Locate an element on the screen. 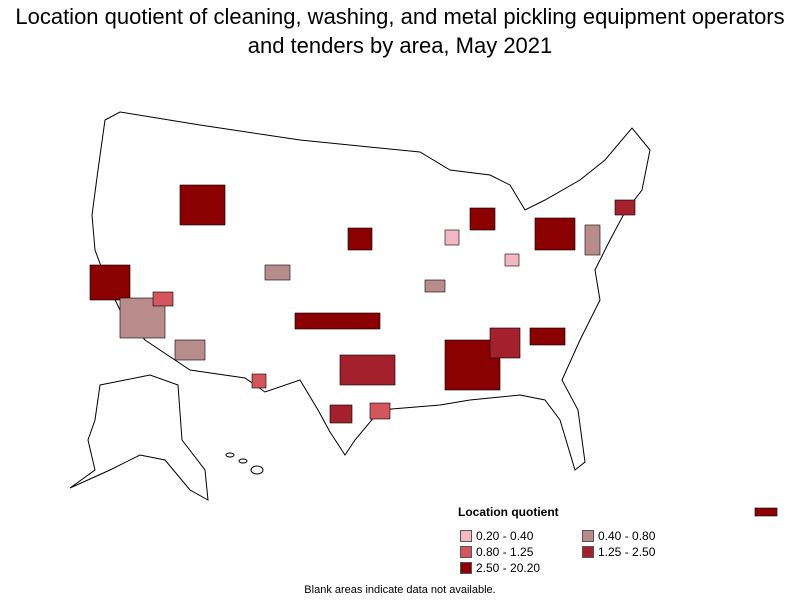 This screenshot has width=800, height=600. legend-label: 2.50 - 20.20 is located at coordinates (508, 568).